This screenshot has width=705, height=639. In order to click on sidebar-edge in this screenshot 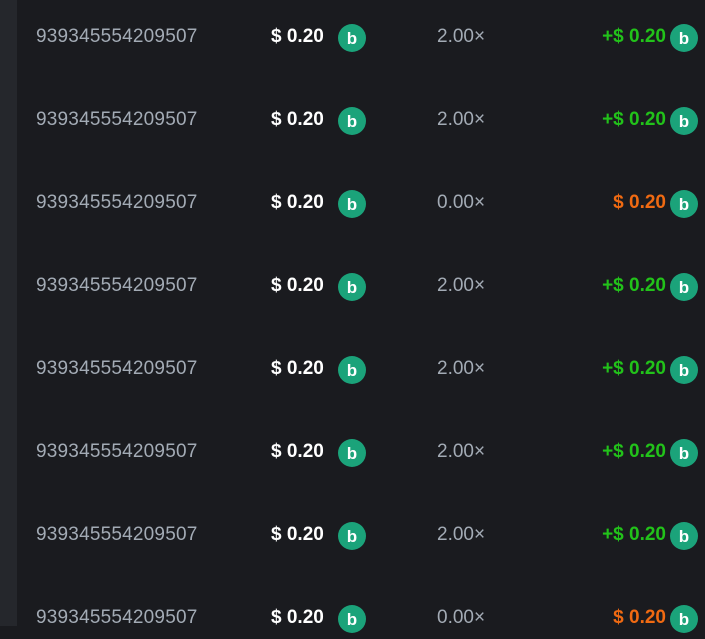, I will do `click(8, 313)`.